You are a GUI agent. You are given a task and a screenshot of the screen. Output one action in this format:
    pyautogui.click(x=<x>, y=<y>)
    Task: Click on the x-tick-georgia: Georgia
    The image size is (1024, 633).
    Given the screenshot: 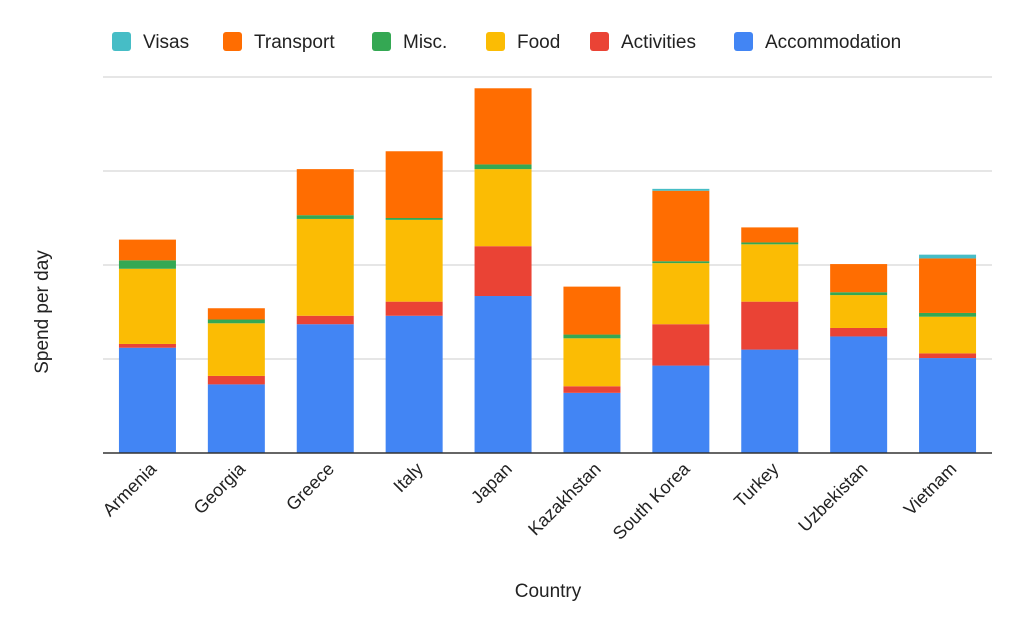 What is the action you would take?
    pyautogui.click(x=220, y=488)
    